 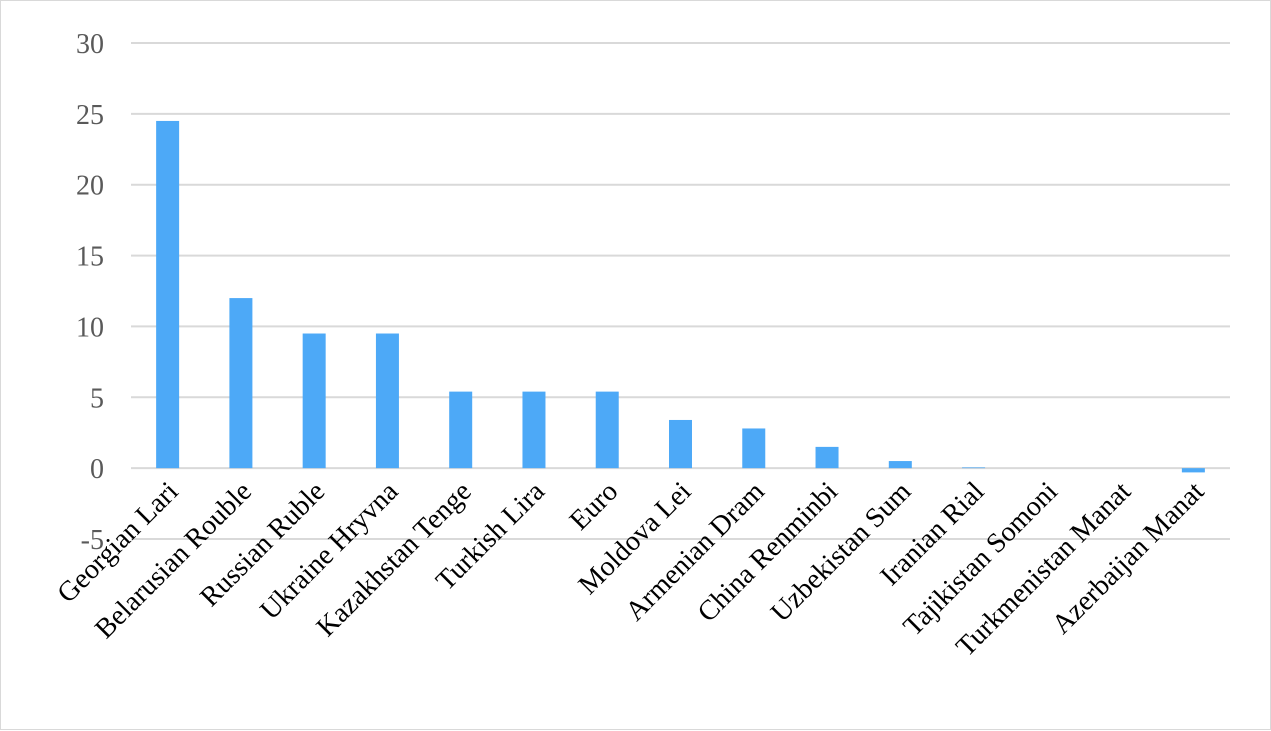 I want to click on x-category-label: Euro, so click(x=594, y=506).